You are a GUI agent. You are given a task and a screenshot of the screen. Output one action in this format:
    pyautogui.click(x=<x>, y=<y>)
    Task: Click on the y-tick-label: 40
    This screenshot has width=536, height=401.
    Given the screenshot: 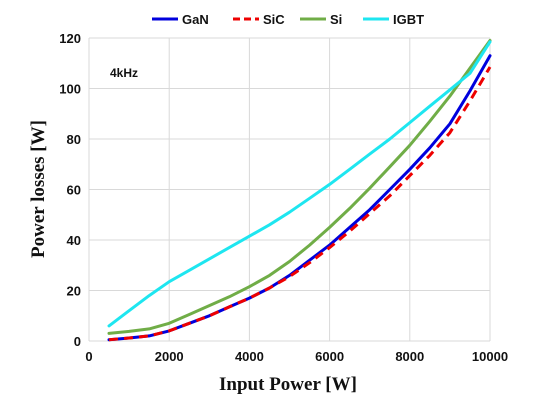 What is the action you would take?
    pyautogui.click(x=74, y=240)
    